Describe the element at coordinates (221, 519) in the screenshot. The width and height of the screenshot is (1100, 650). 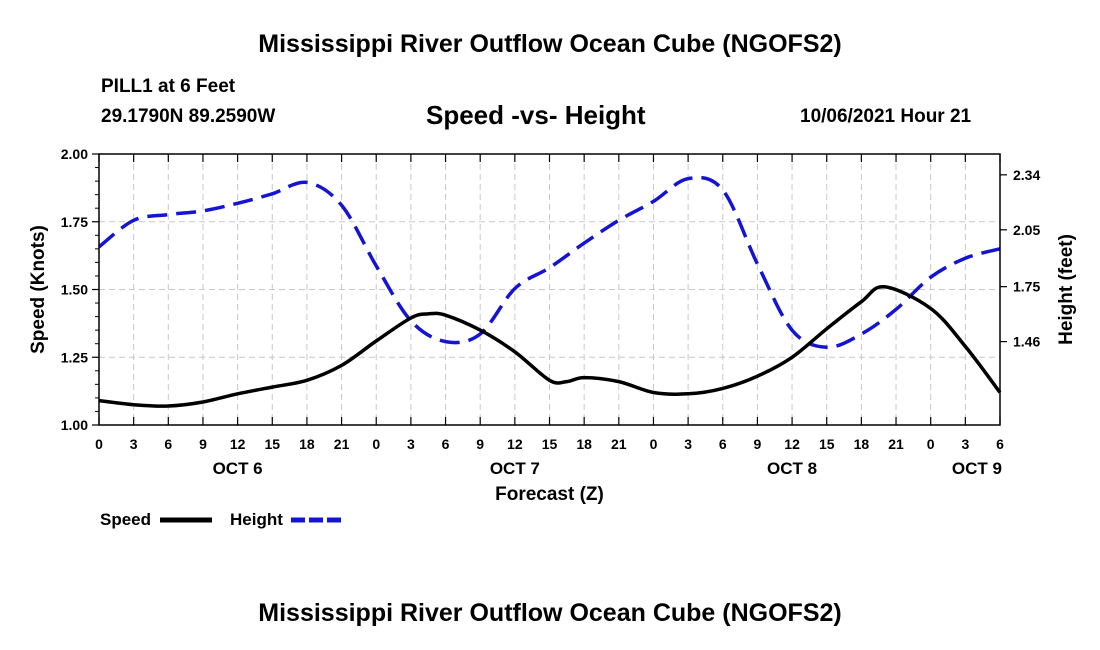
I see `legend: Speed Height` at that location.